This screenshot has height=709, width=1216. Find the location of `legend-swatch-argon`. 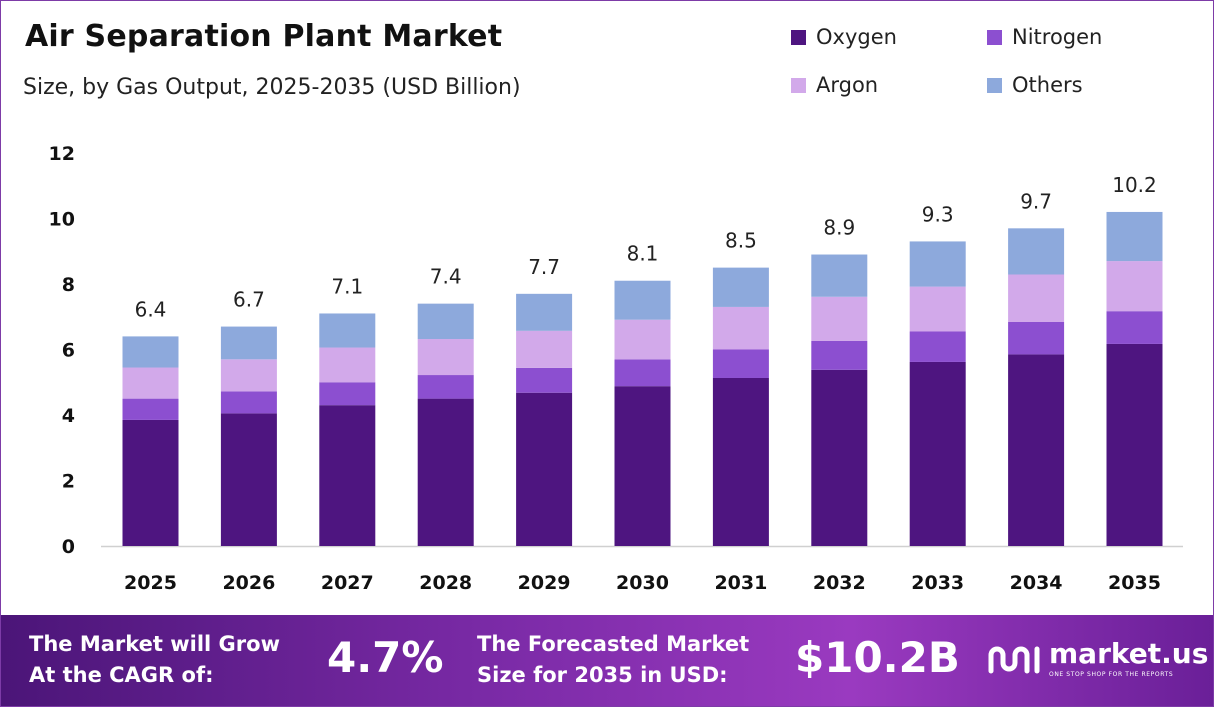

legend-swatch-argon is located at coordinates (798, 85).